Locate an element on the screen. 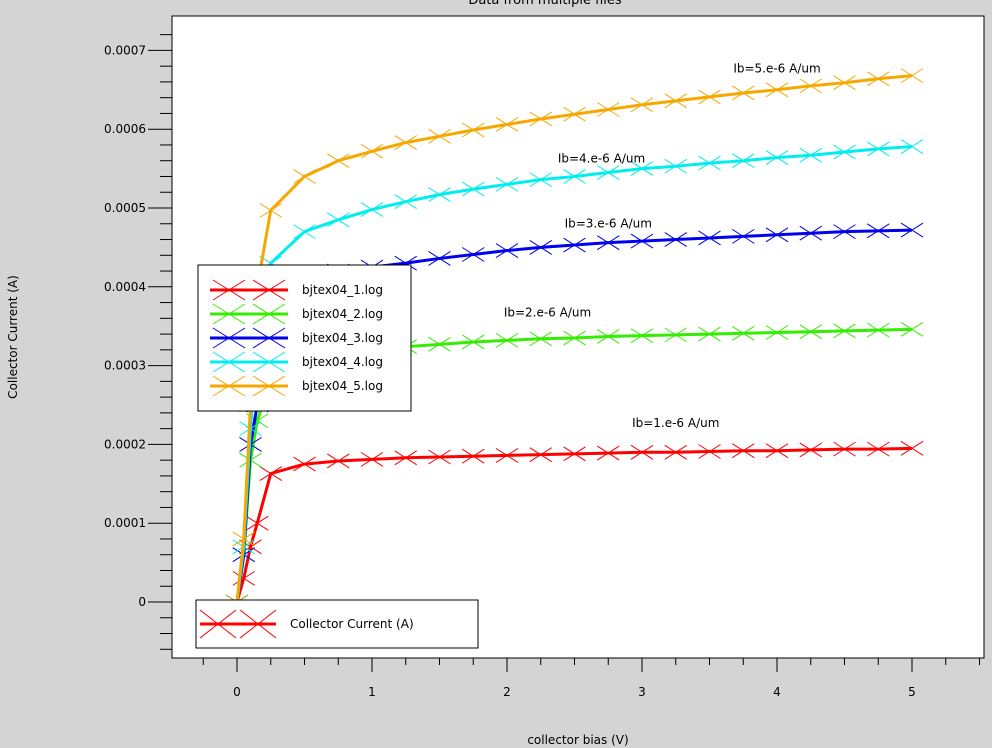 This screenshot has width=992, height=748. legend-label: bjtex04_5.log is located at coordinates (342, 386).